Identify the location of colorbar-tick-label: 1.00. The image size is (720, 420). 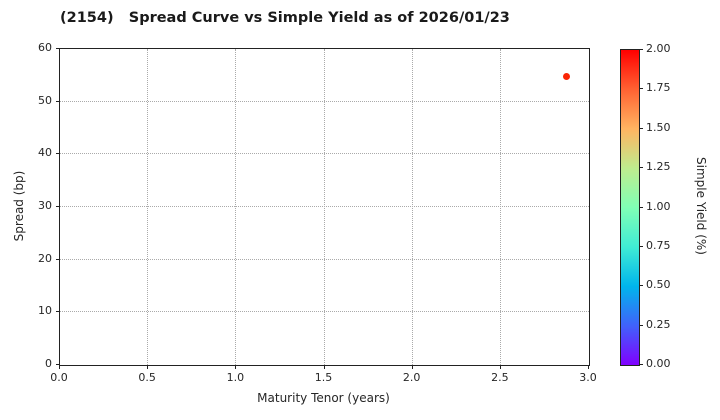
(658, 206).